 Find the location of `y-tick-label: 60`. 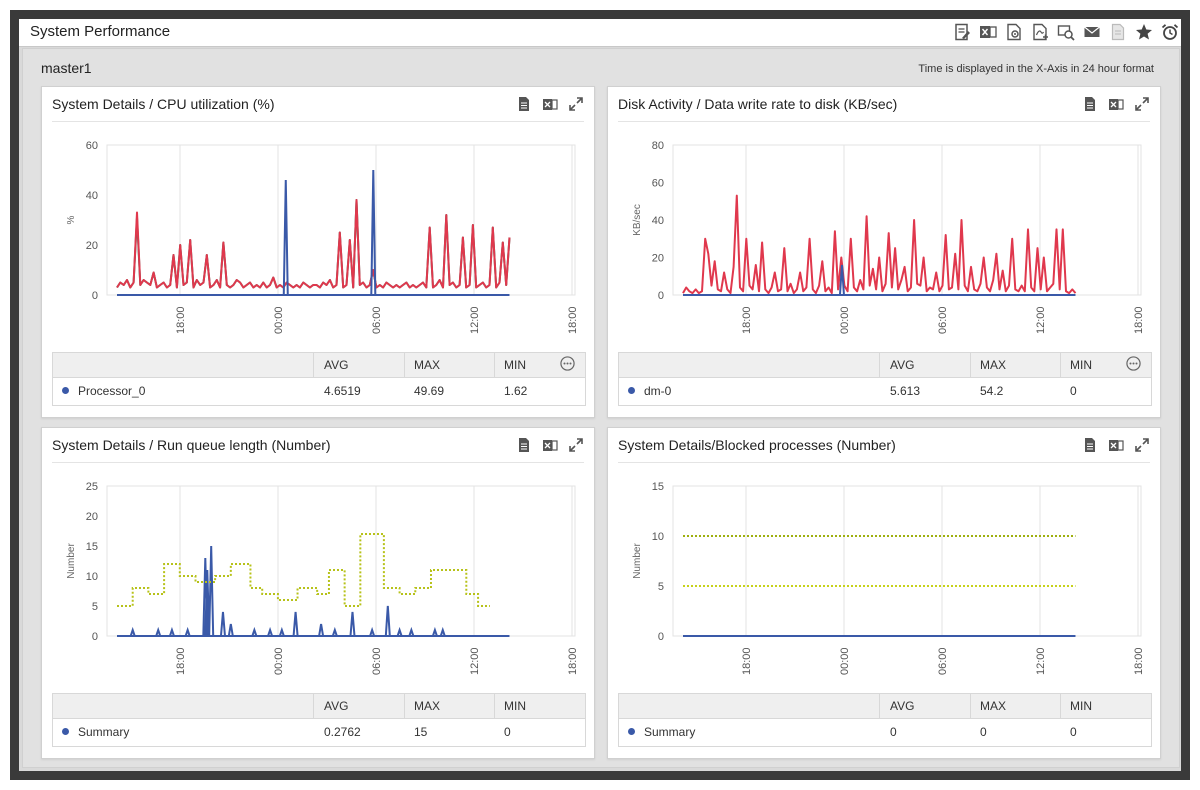

y-tick-label: 60 is located at coordinates (92, 146).